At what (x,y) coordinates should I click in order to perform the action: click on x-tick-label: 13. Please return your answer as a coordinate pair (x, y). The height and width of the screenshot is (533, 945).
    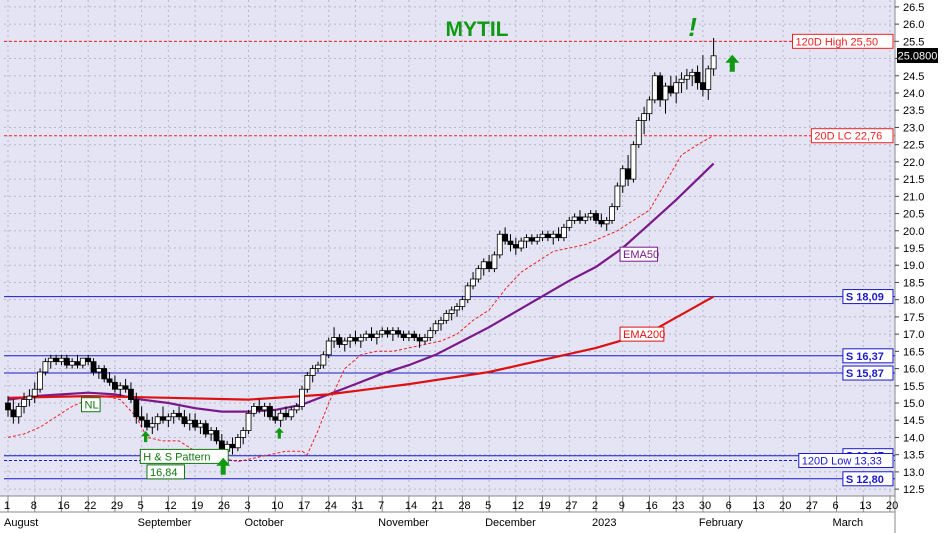
    Looking at the image, I should click on (758, 506).